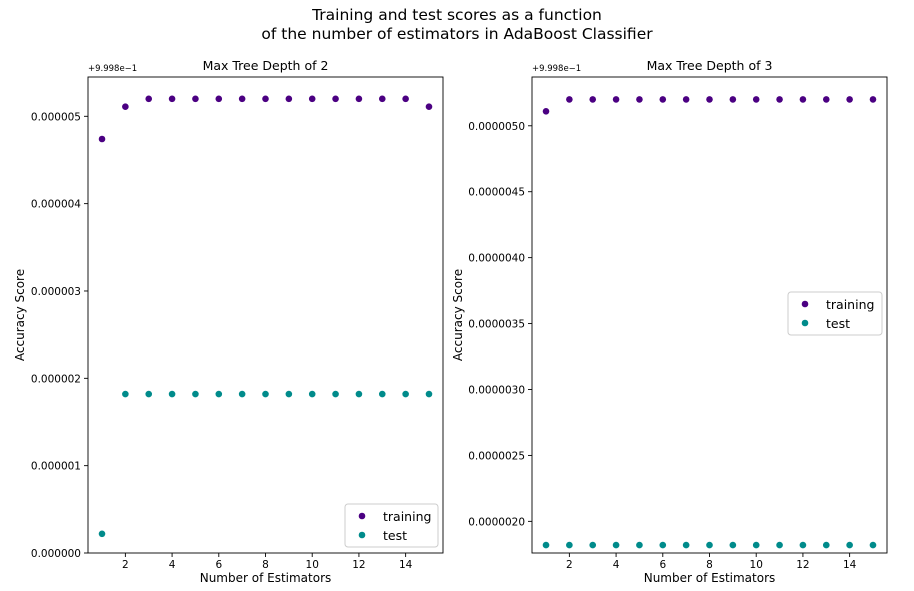 This screenshot has height=591, width=914. I want to click on panel1-x-tick-label: 12, so click(358, 565).